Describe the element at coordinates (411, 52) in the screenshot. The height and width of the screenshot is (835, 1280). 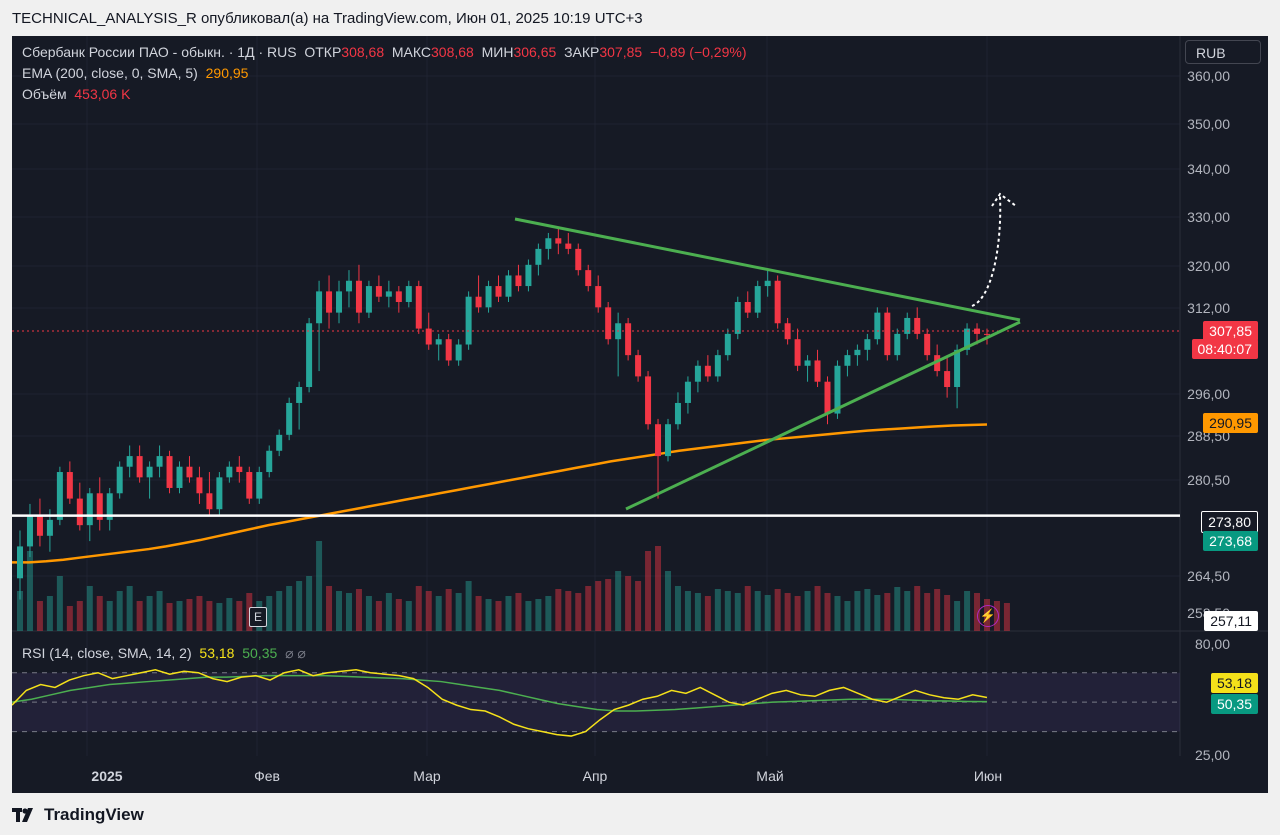
I see `high-label: МАКС` at that location.